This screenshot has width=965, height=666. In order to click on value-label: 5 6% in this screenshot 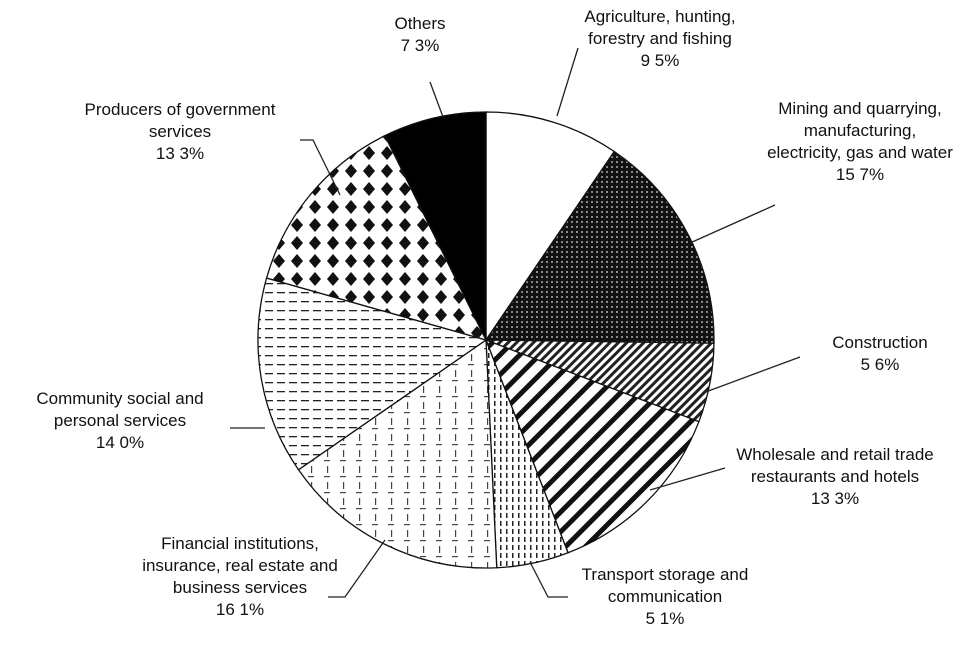, I will do `click(880, 364)`.